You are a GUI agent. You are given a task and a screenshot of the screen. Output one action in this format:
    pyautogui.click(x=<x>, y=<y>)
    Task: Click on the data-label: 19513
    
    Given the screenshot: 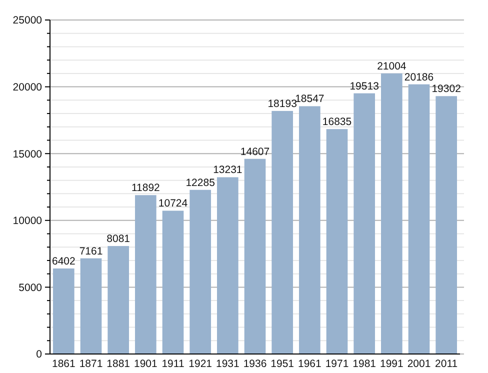 What is the action you would take?
    pyautogui.click(x=365, y=86)
    